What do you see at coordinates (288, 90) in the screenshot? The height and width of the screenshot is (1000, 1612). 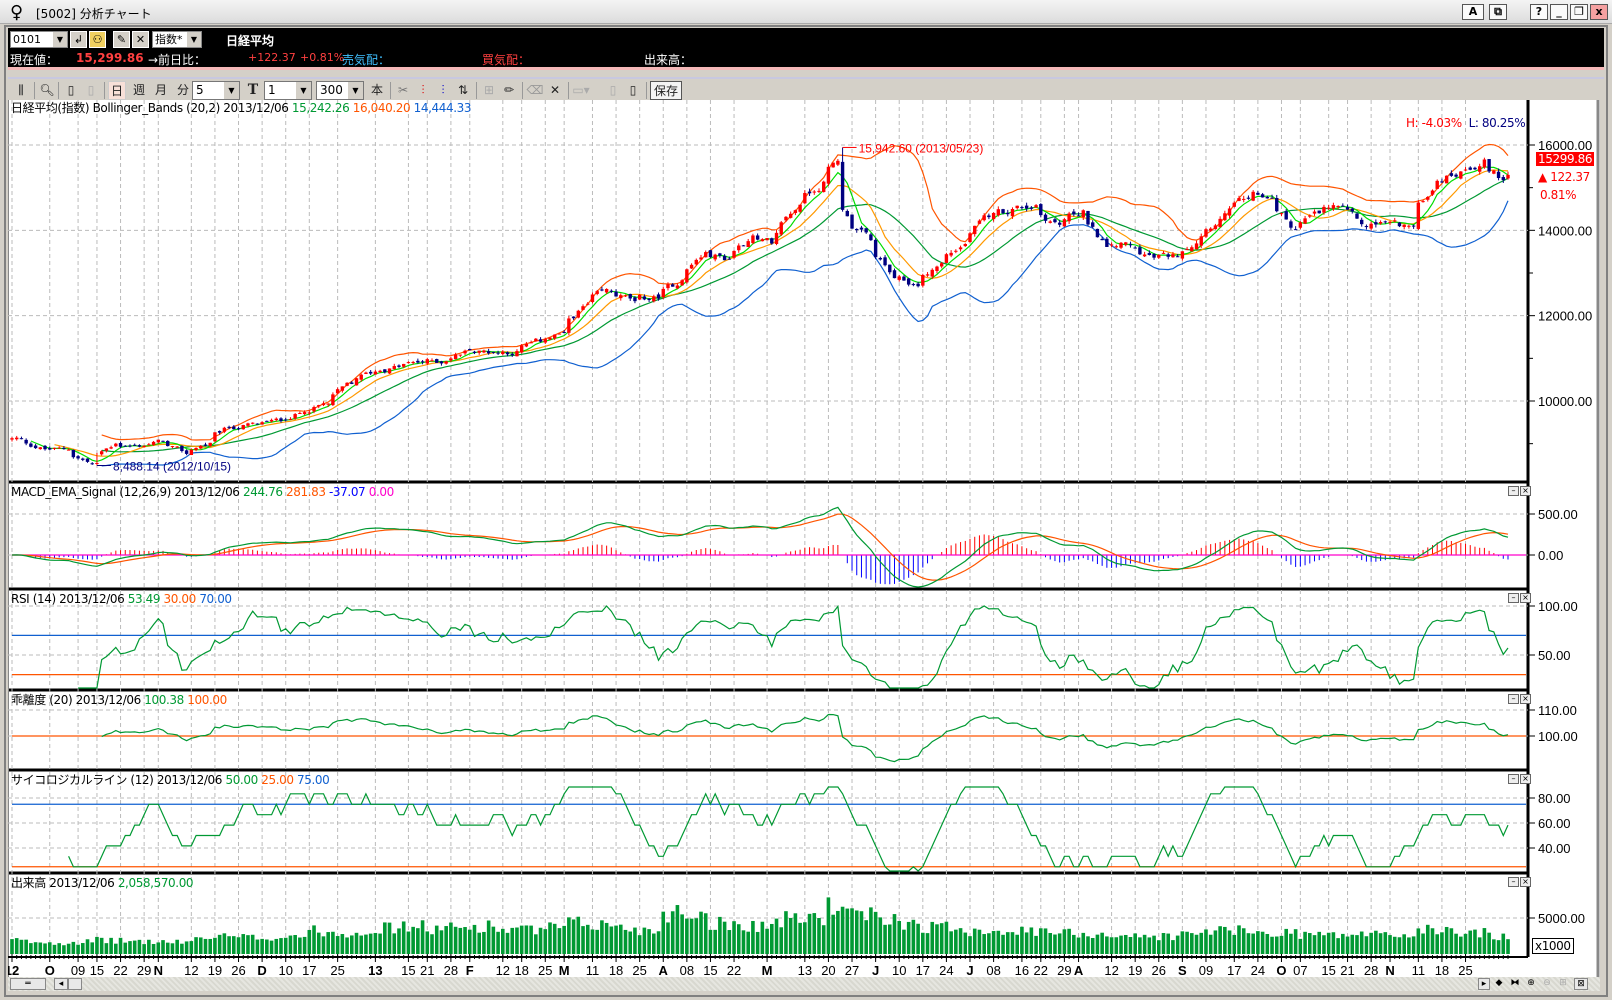 I see `line-width-select: 1 ▼` at bounding box center [288, 90].